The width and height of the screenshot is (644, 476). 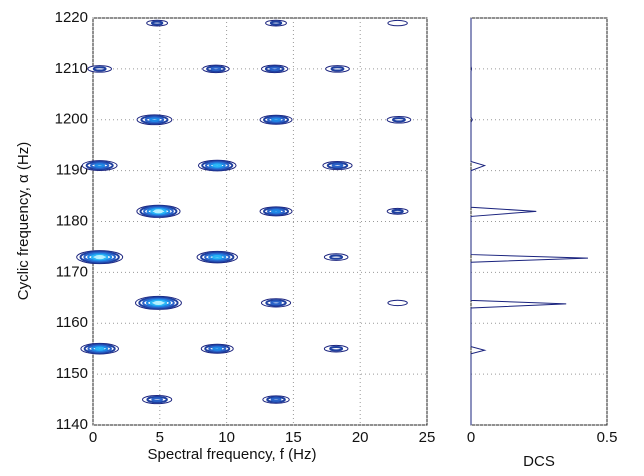 I want to click on y-tick-label: 1190, so click(x=72, y=170).